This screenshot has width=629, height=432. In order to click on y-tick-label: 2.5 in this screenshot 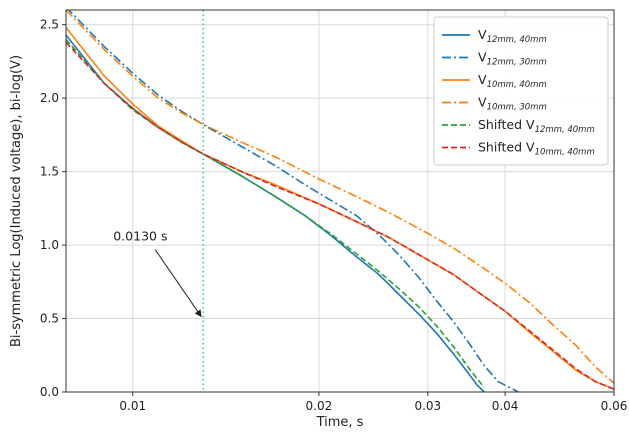, I will do `click(49, 25)`.